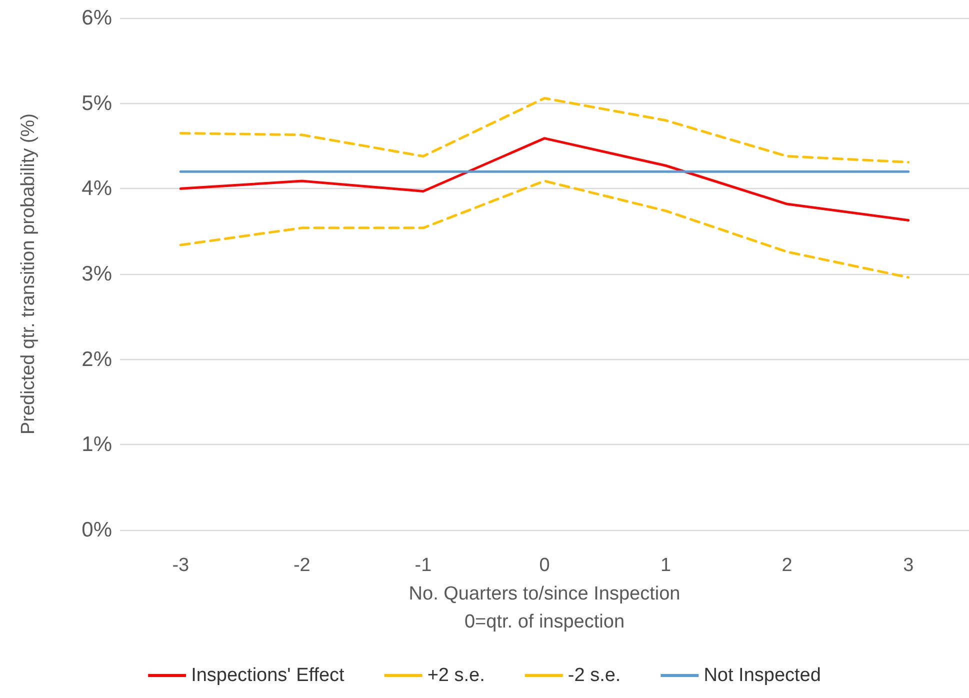 The width and height of the screenshot is (969, 698). I want to click on x-tick-label: -2, so click(301, 565).